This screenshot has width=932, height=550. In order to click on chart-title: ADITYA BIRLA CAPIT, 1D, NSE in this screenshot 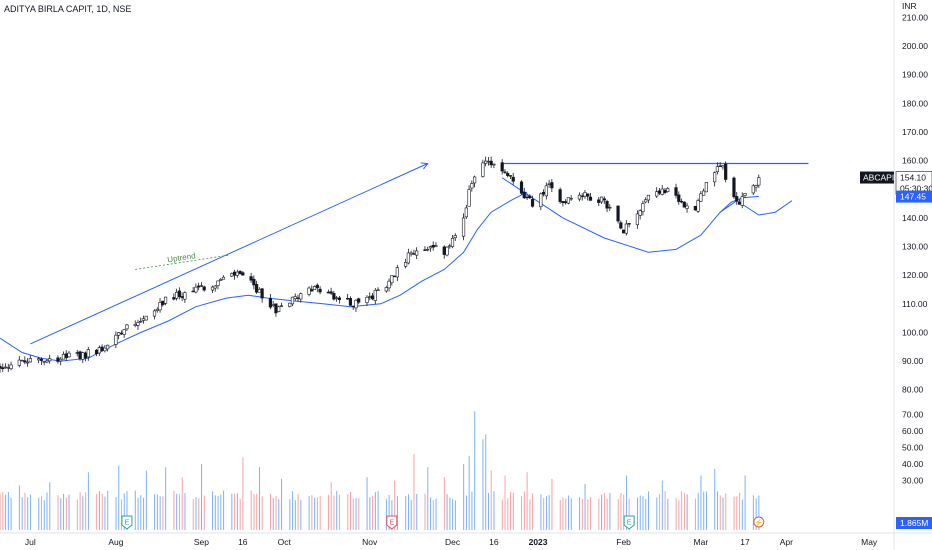, I will do `click(67, 9)`.